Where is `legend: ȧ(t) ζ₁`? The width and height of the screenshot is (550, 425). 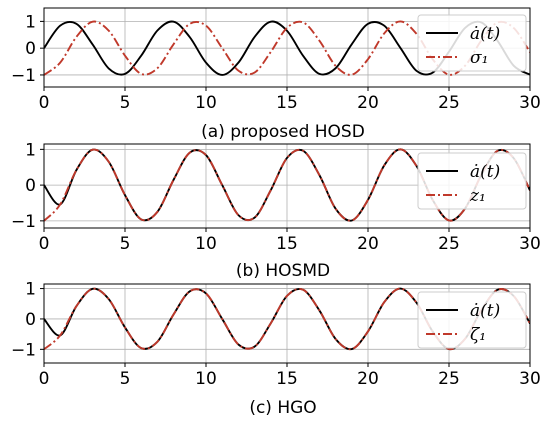 legend: ȧ(t) ζ₁ is located at coordinates (472, 320).